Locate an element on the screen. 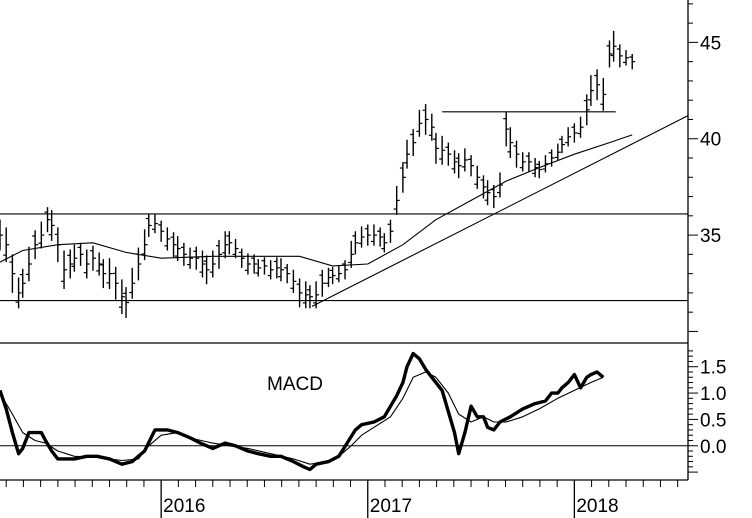  macd-tick-label: 1.5 is located at coordinates (713, 368).